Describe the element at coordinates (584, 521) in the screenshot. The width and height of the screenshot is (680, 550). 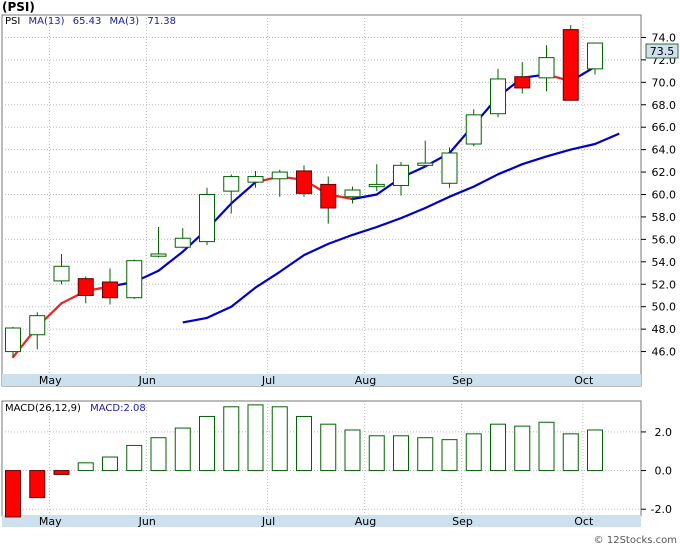
I see `macd-month-label: Oct` at that location.